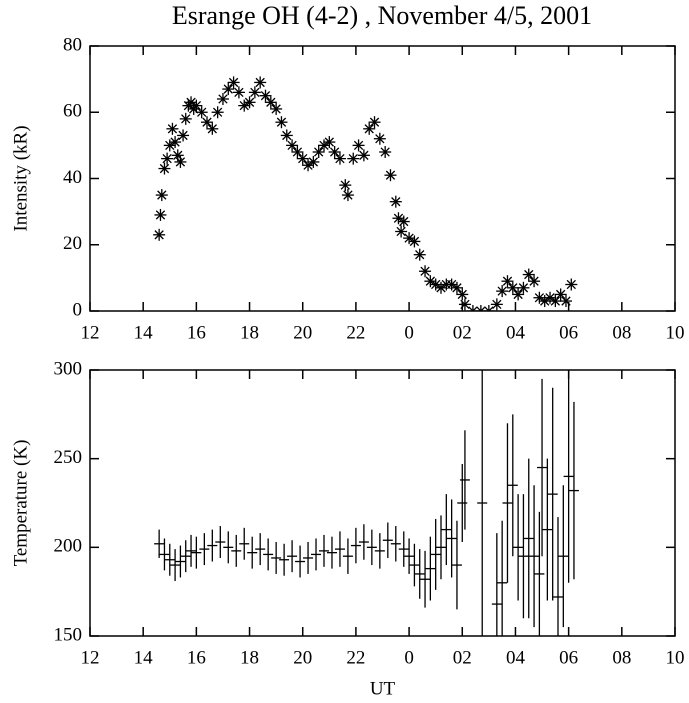  Describe the element at coordinates (72, 243) in the screenshot. I see `y-tick-label: 20` at that location.